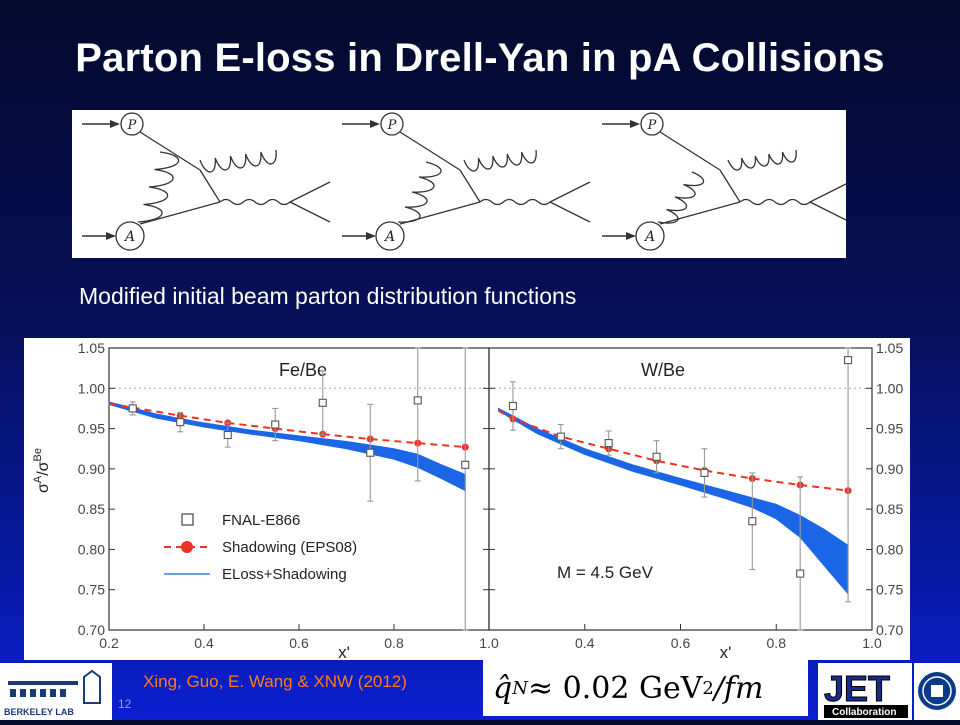  I want to click on y-tick-label: 0.75, so click(889, 590).